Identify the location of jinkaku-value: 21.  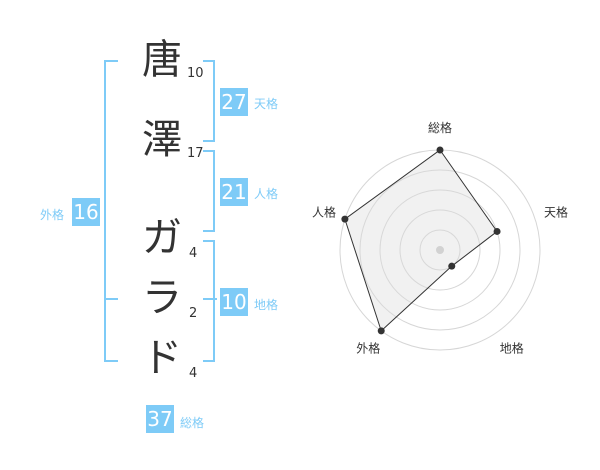
(234, 192).